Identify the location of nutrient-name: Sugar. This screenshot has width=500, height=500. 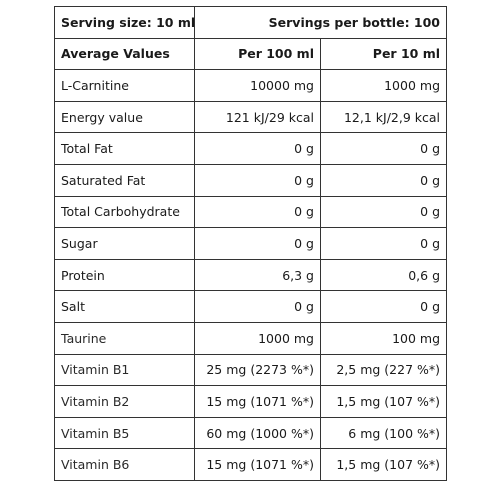
(124, 243).